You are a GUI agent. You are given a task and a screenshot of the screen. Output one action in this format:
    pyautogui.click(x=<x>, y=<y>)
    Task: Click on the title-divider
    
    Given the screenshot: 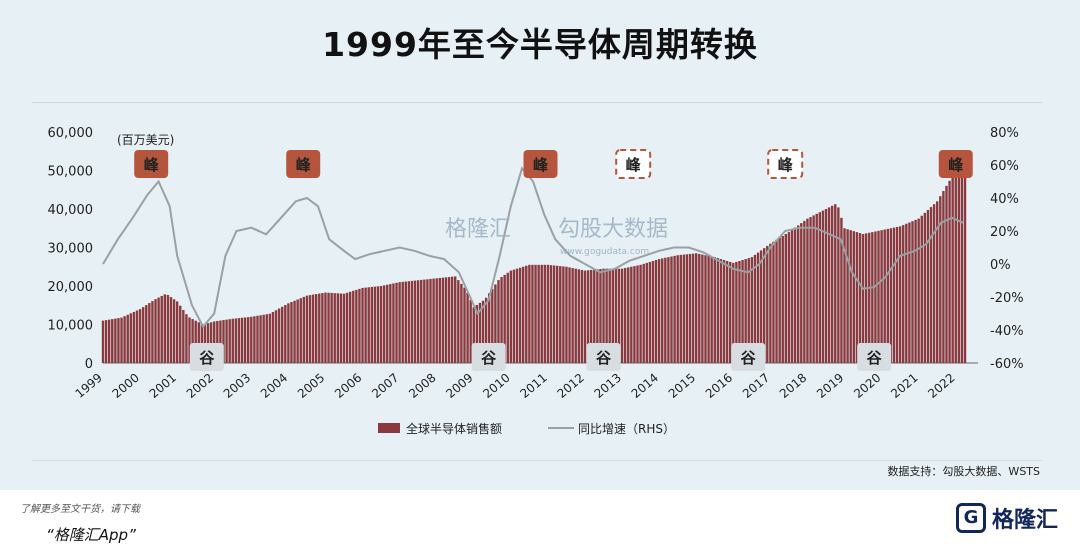 What is the action you would take?
    pyautogui.click(x=537, y=102)
    